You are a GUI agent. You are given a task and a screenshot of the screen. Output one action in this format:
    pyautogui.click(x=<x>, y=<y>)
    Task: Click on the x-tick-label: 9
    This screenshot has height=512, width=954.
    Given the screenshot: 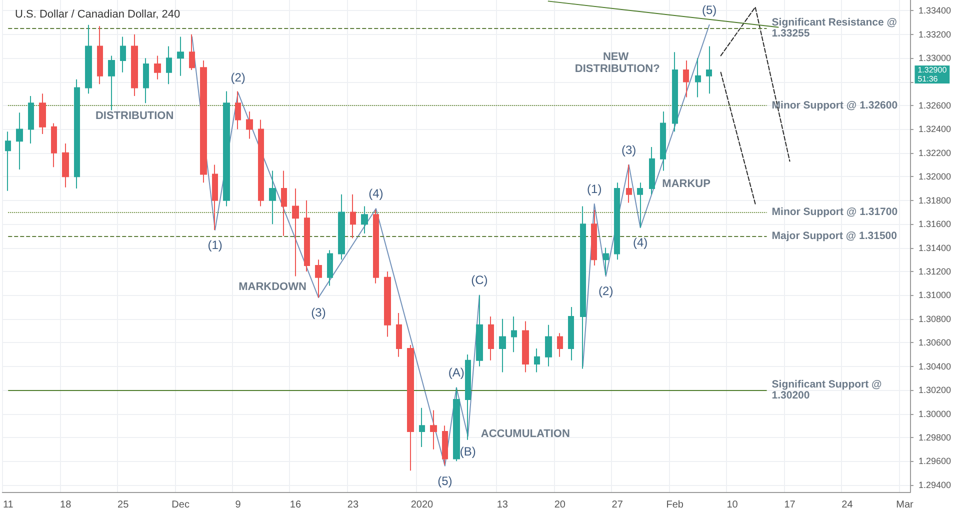 What is the action you would take?
    pyautogui.click(x=238, y=505)
    